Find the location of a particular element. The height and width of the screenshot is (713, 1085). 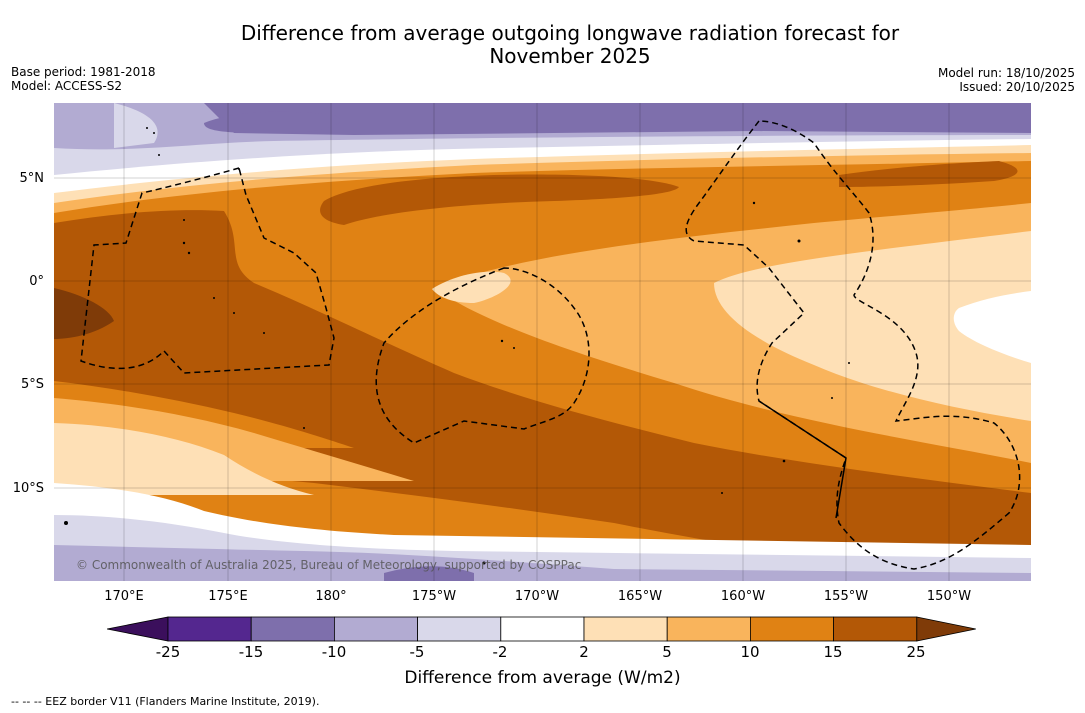

colorbar-tick: 15 is located at coordinates (833, 652).